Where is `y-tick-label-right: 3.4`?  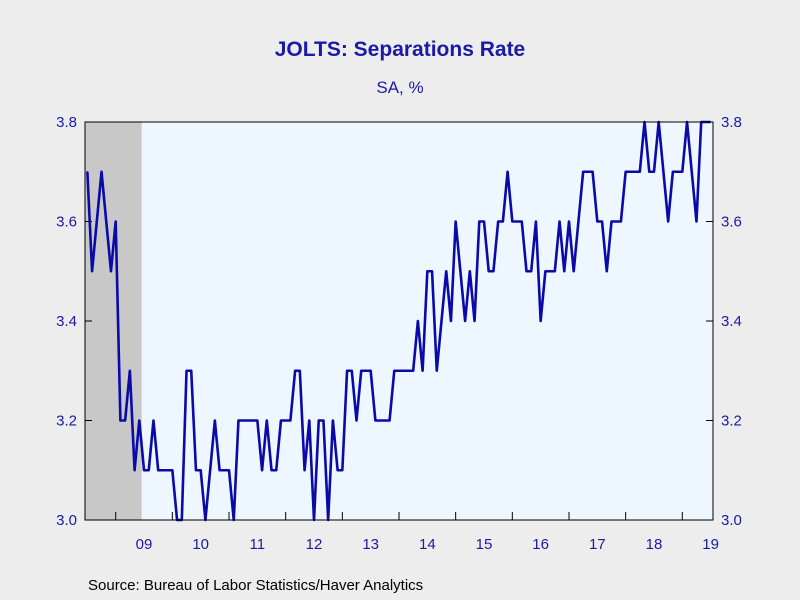 y-tick-label-right: 3.4 is located at coordinates (731, 321).